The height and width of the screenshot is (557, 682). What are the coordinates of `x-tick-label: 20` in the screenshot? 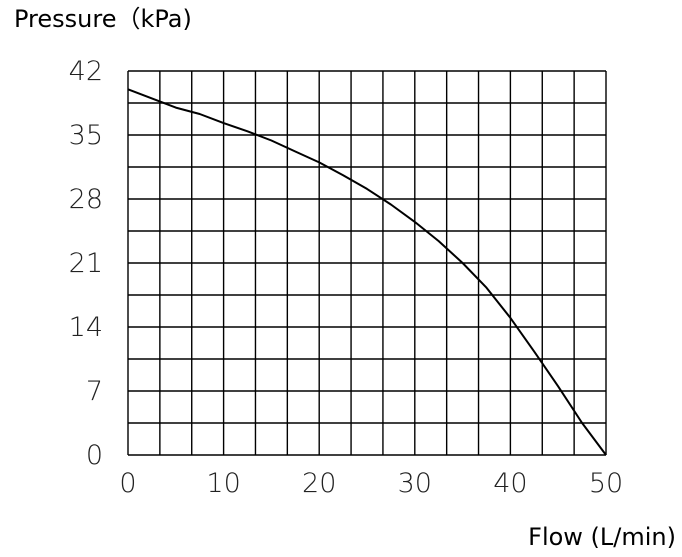 It's located at (319, 483).